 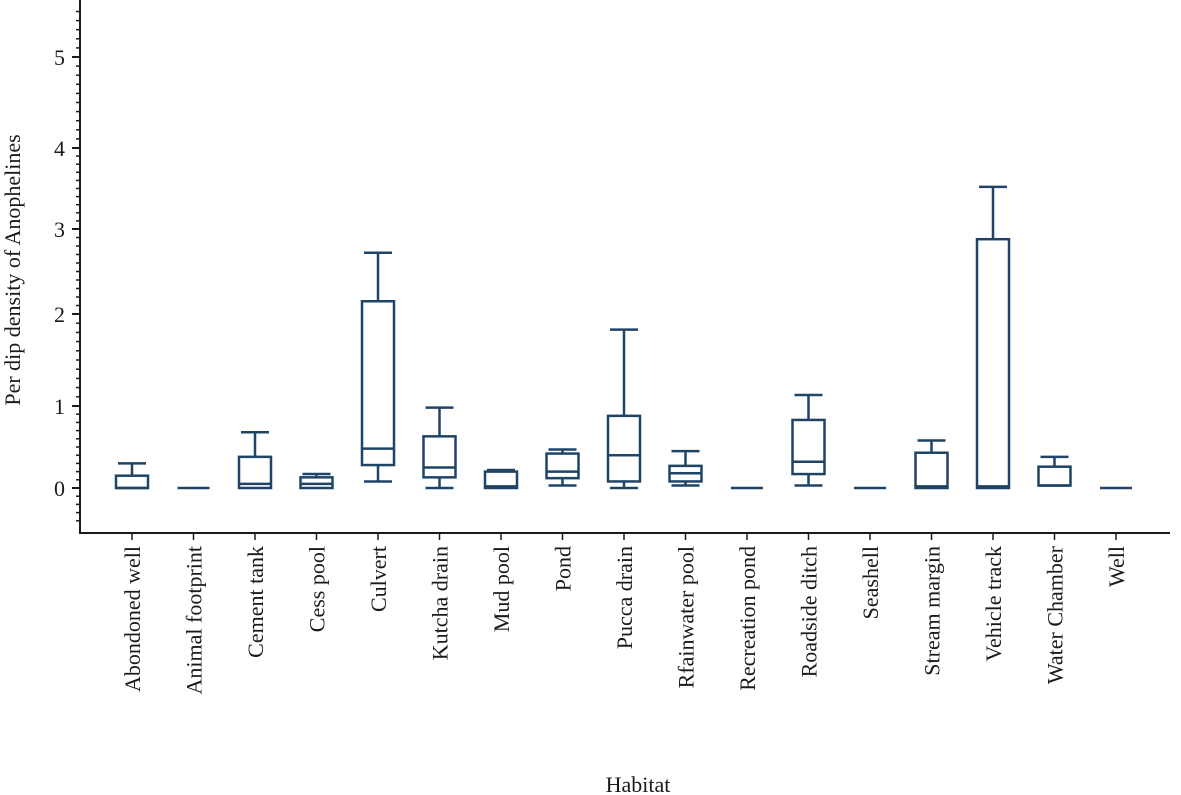 What do you see at coordinates (624, 597) in the screenshot?
I see `x-tick-label: Pucca drain` at bounding box center [624, 597].